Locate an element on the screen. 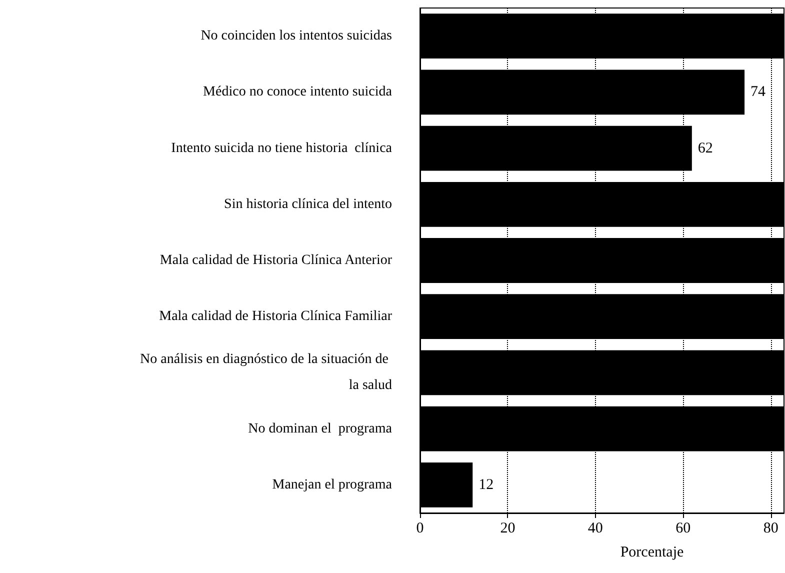  y-tick-label: Manejan el programa is located at coordinates (332, 484).